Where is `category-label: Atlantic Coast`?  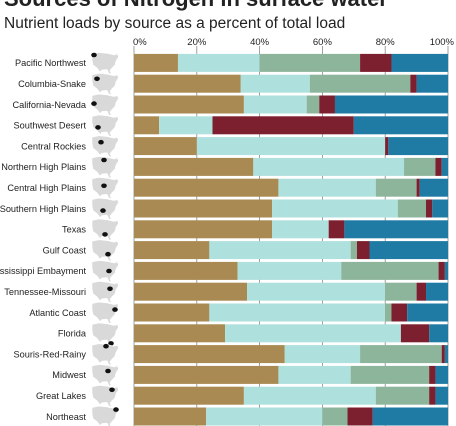
category-label: Atlantic Coast is located at coordinates (57, 313).